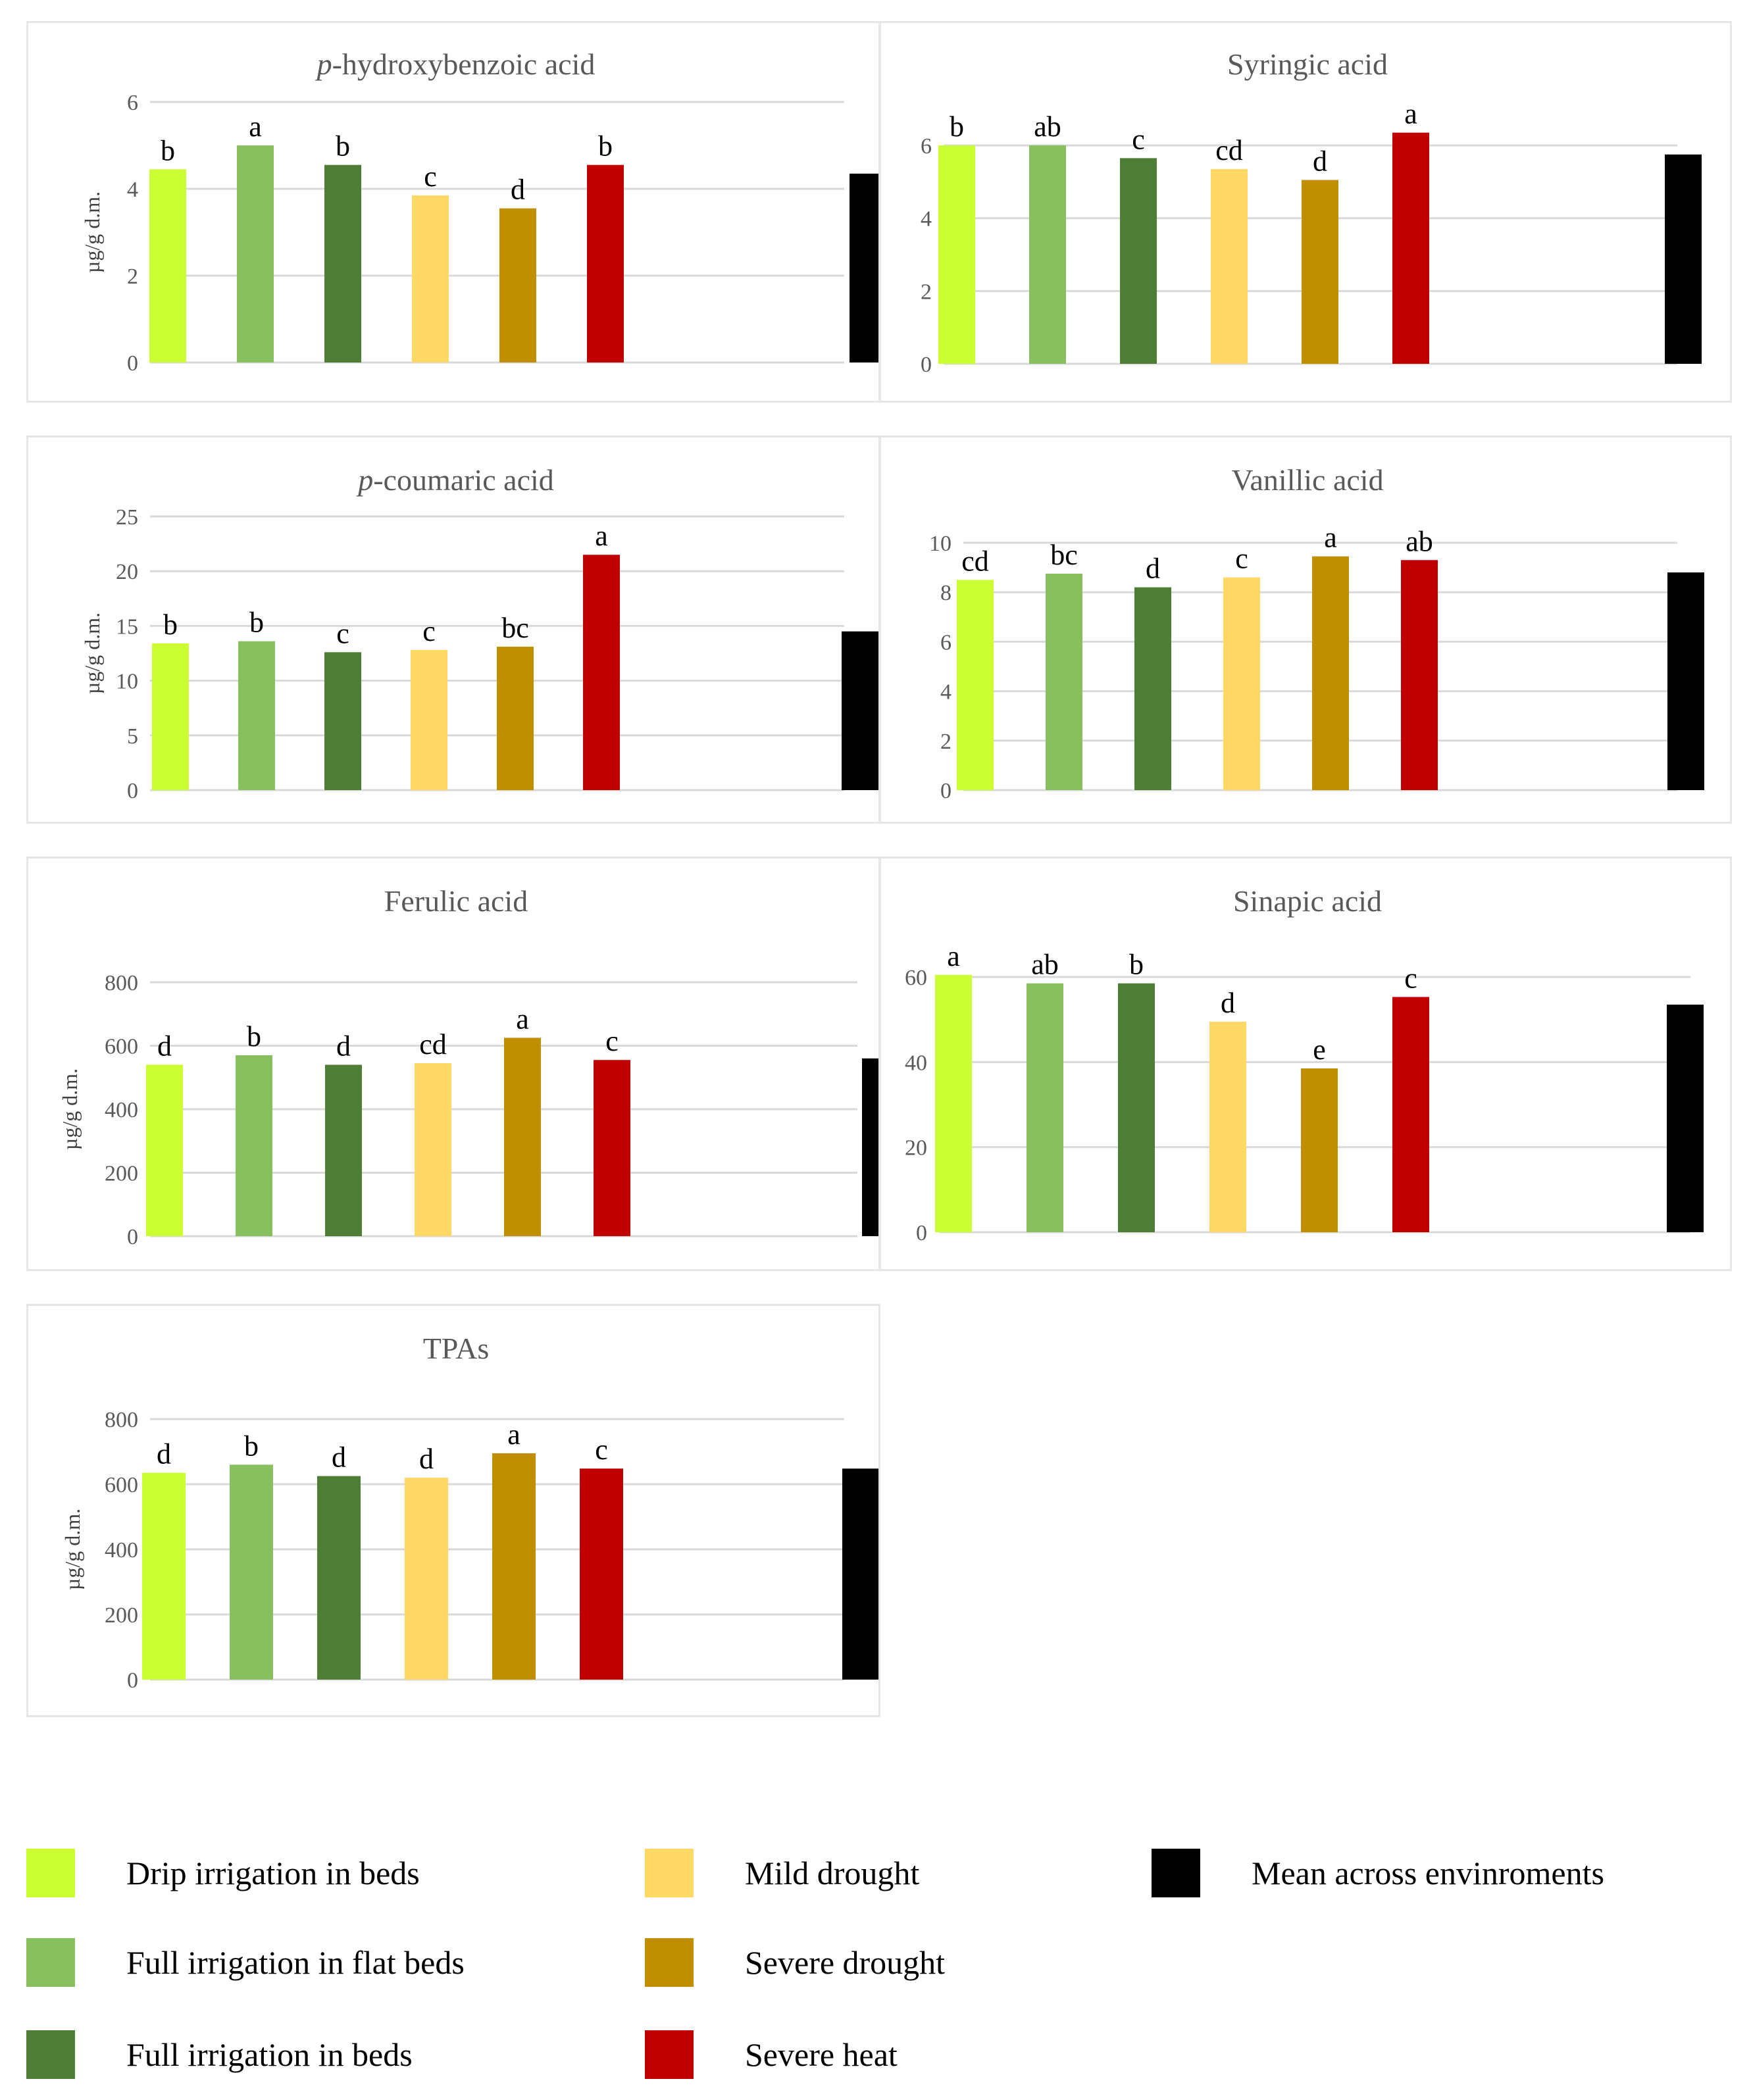  I want to click on y-axis-label: µg/g d.m., so click(92, 653).